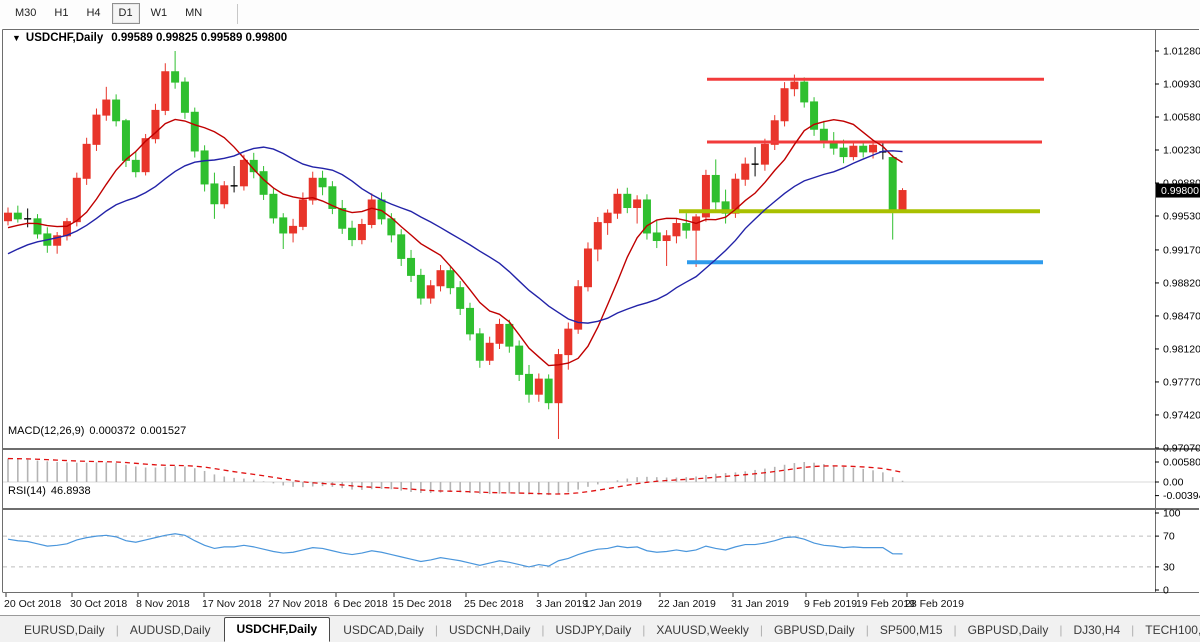  What do you see at coordinates (1181, 283) in the screenshot?
I see `svg-text: 0.98820` at bounding box center [1181, 283].